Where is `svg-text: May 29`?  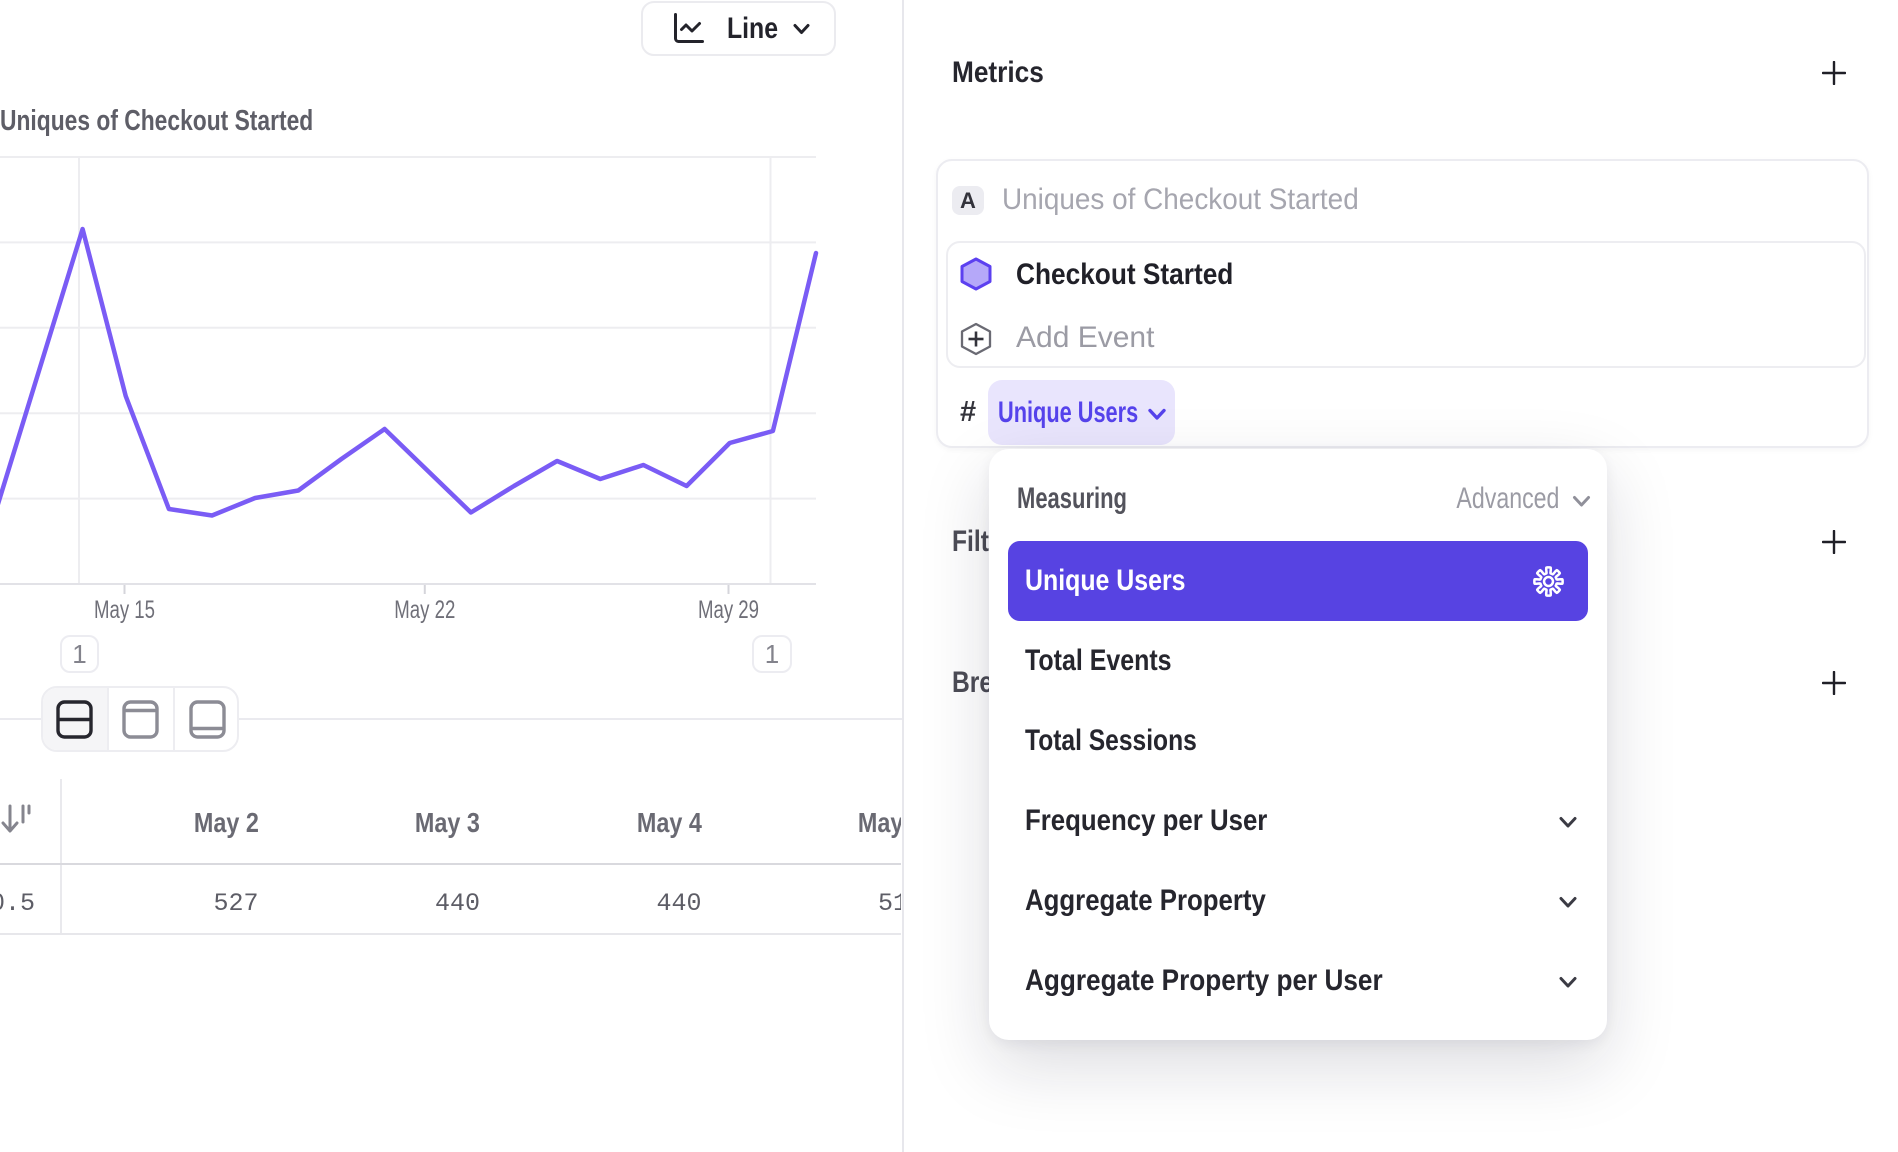
svg-text: May 29 is located at coordinates (728, 610).